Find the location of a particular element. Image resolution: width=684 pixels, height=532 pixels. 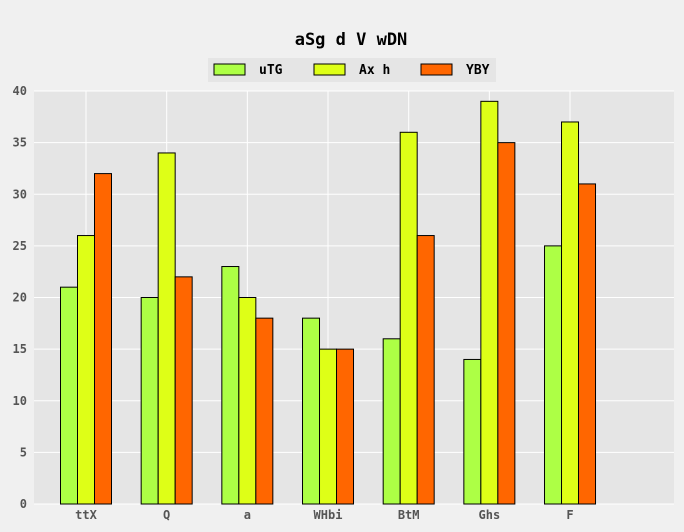

legend: uTG Ax h YBY is located at coordinates (352, 70).